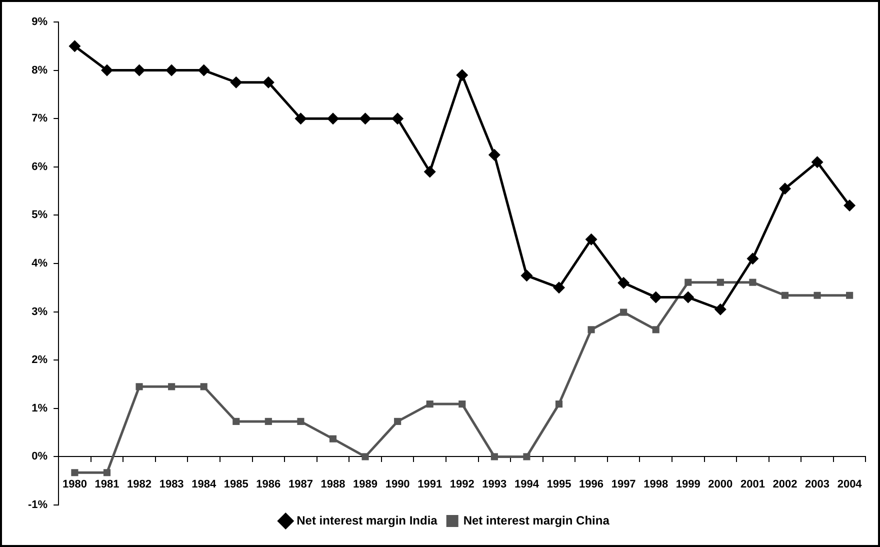 The image size is (880, 547). Describe the element at coordinates (40, 166) in the screenshot. I see `y-tick-label: 6%` at that location.